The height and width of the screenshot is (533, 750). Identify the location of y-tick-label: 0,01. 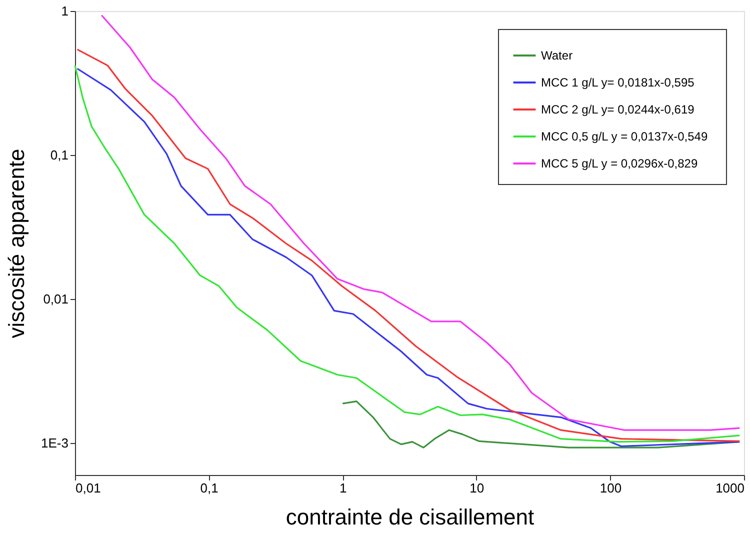
(55, 299).